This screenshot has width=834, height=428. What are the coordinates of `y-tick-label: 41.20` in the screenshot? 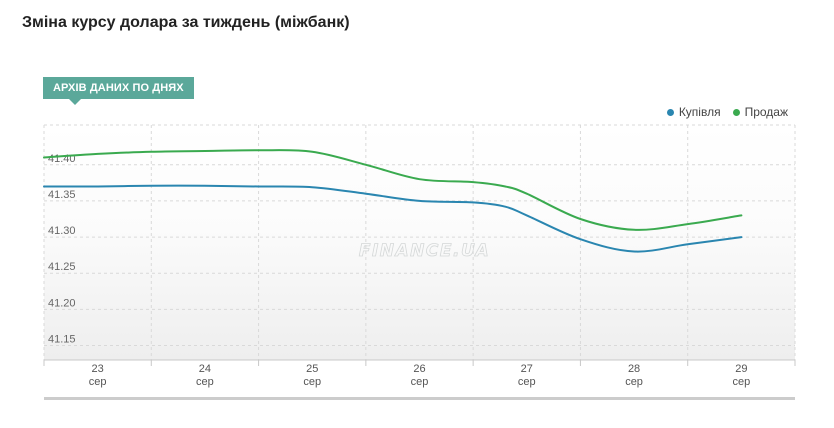 It's located at (62, 303).